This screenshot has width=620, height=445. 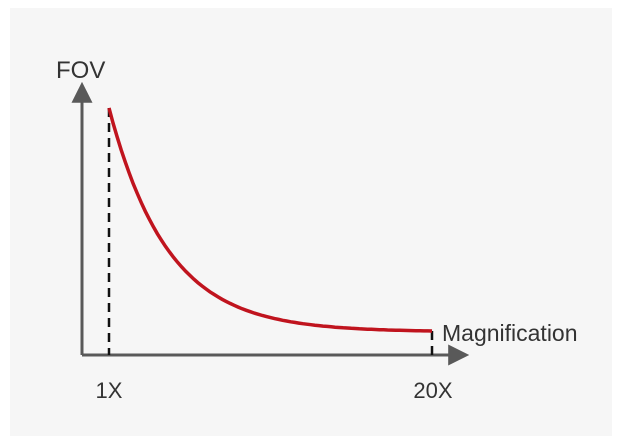 I want to click on y-axis-label: FOV, so click(x=80, y=70).